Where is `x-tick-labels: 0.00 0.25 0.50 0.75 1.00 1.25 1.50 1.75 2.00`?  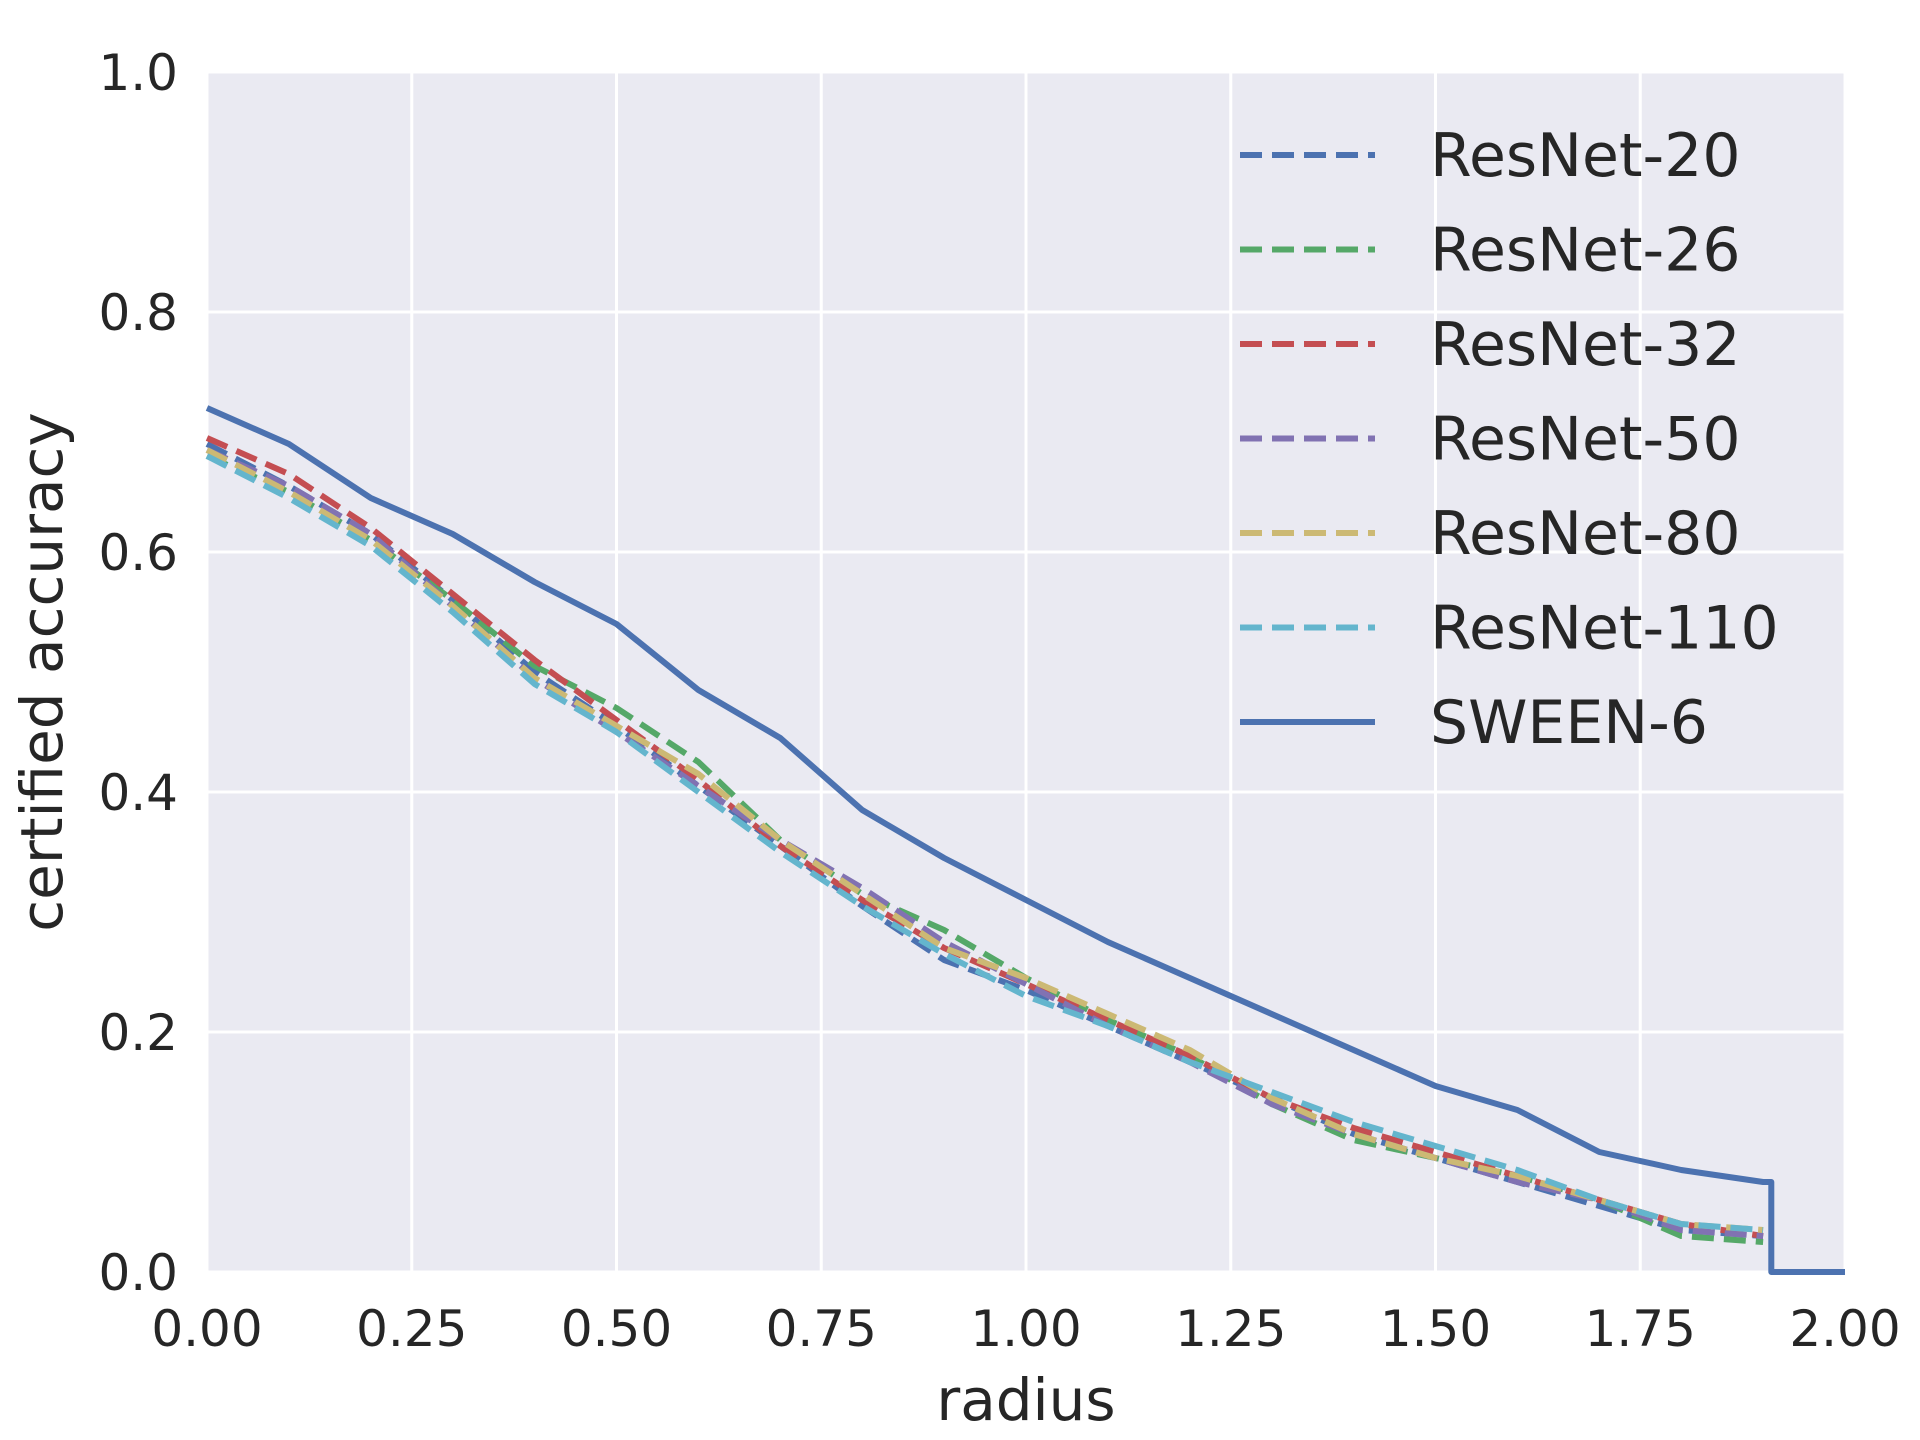
x-tick-labels: 0.00 0.25 0.50 0.75 1.00 1.25 1.50 1.75 2.00 is located at coordinates (1025, 1329).